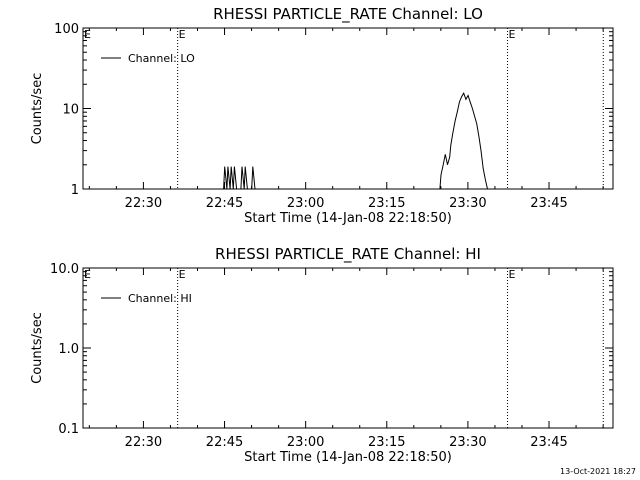 The height and width of the screenshot is (480, 640). What do you see at coordinates (305, 203) in the screenshot?
I see `panel-1-x-tick-label: 23:00` at bounding box center [305, 203].